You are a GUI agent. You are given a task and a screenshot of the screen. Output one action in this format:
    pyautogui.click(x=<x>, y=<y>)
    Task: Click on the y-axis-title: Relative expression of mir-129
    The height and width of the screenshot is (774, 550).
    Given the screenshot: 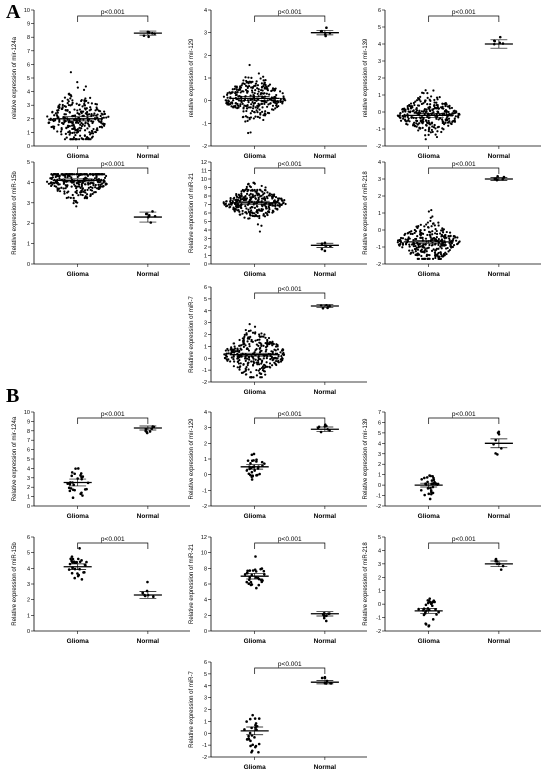 What is the action you would take?
    pyautogui.click(x=192, y=459)
    